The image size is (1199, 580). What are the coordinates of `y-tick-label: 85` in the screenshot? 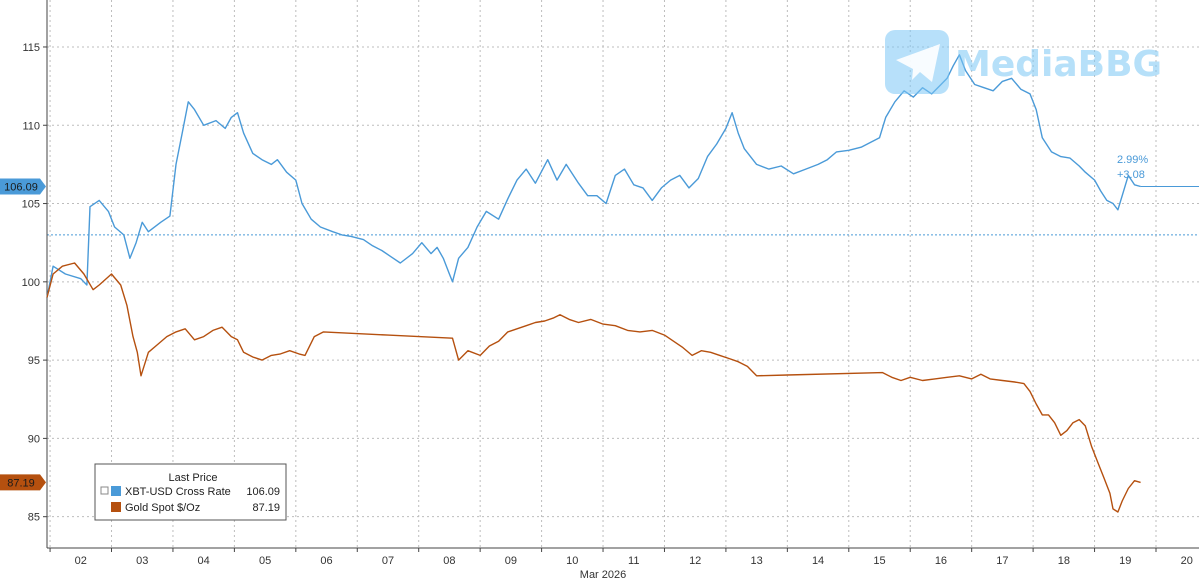 It's located at (34, 518).